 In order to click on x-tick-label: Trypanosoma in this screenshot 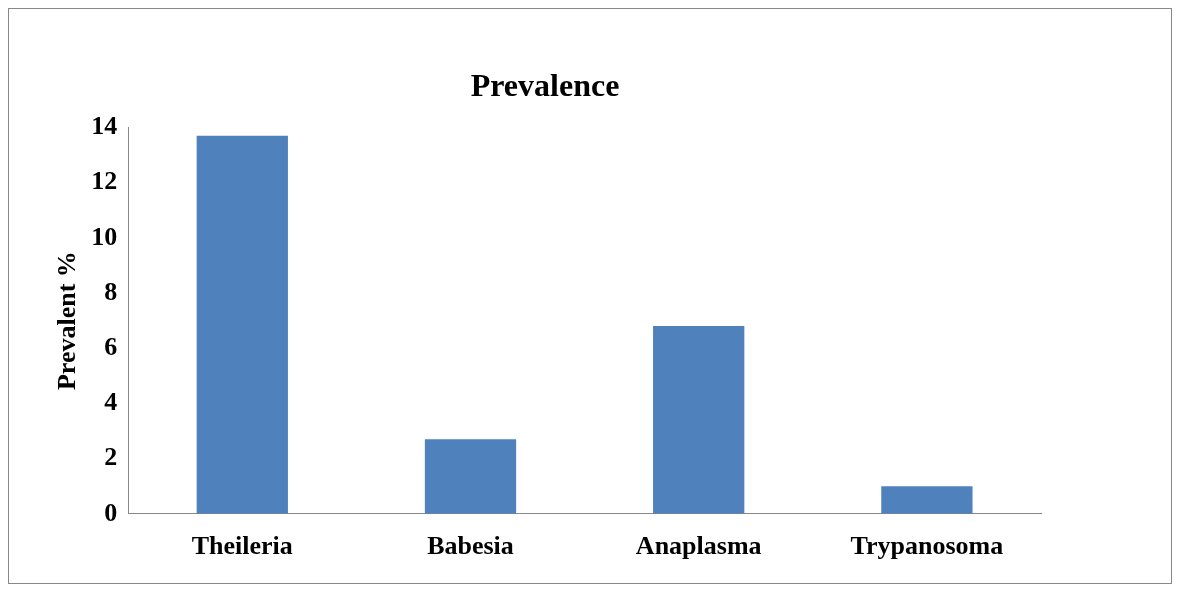, I will do `click(927, 546)`.